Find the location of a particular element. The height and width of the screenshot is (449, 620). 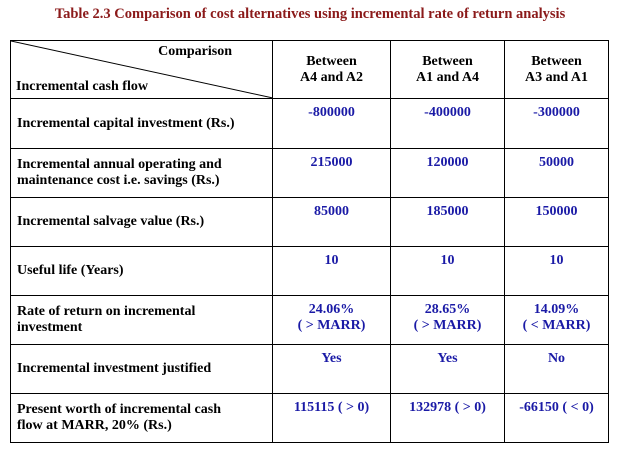

cell-value: 28.65% is located at coordinates (447, 309).